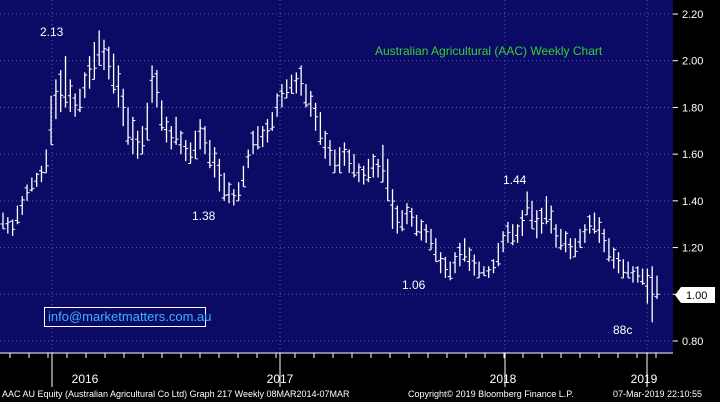  I want to click on annotation-label: 1.06, so click(414, 285).